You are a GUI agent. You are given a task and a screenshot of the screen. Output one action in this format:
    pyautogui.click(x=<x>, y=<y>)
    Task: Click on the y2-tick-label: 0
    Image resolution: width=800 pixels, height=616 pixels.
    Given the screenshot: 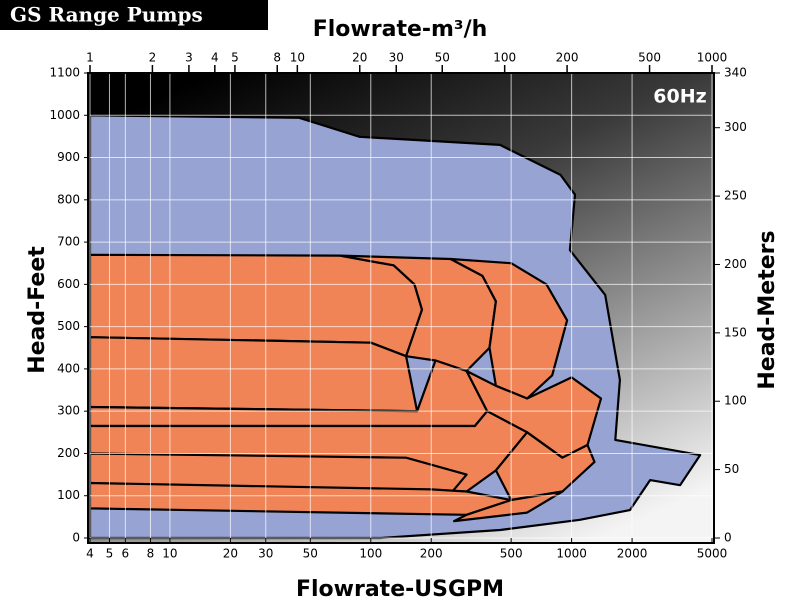 What is the action you would take?
    pyautogui.click(x=728, y=538)
    